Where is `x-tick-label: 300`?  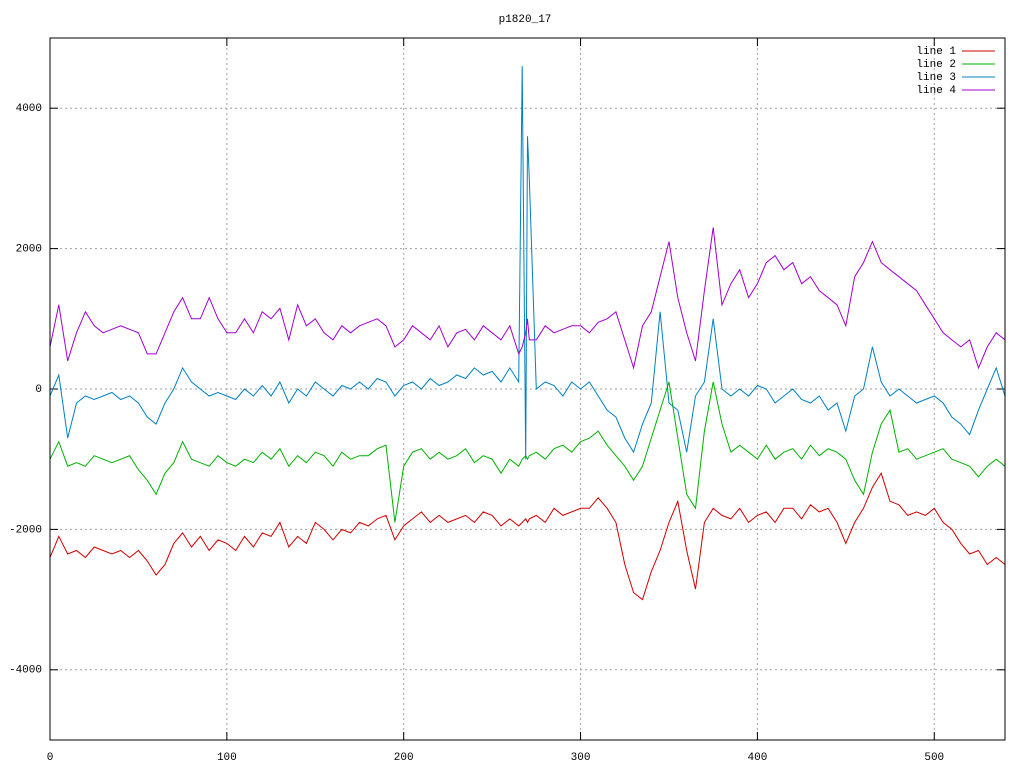
x-tick-label: 300 is located at coordinates (581, 758).